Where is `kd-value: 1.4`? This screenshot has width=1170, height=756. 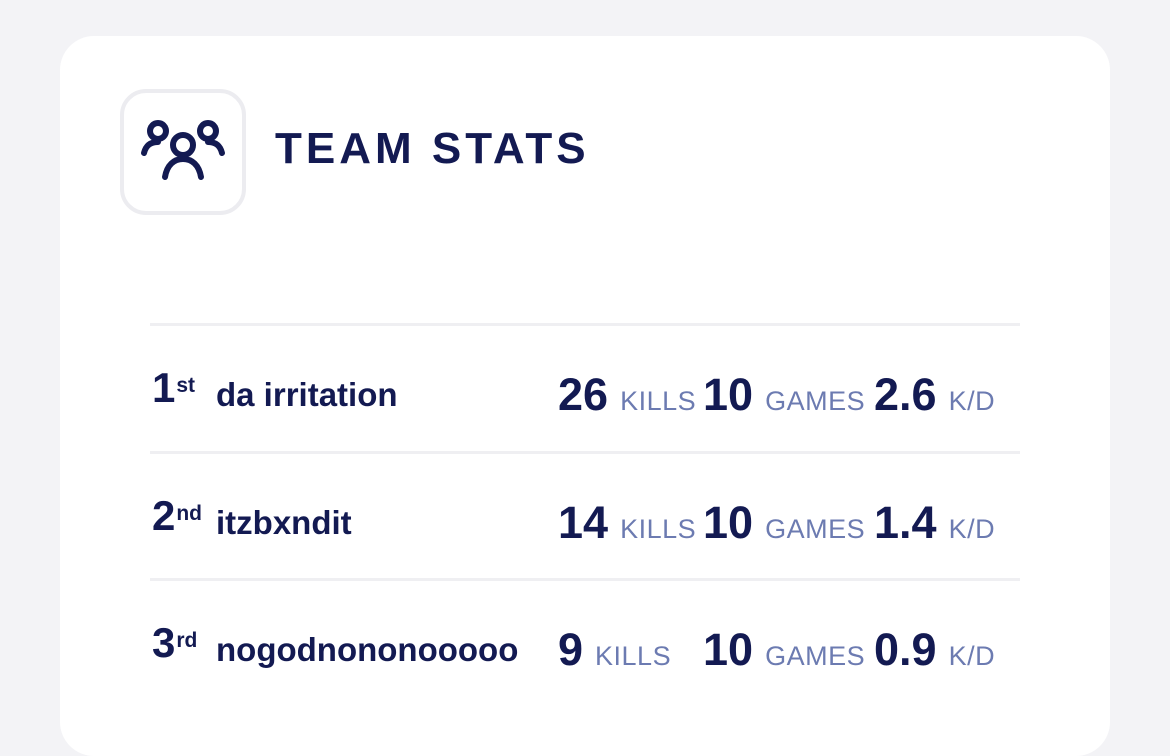 kd-value: 1.4 is located at coordinates (905, 522).